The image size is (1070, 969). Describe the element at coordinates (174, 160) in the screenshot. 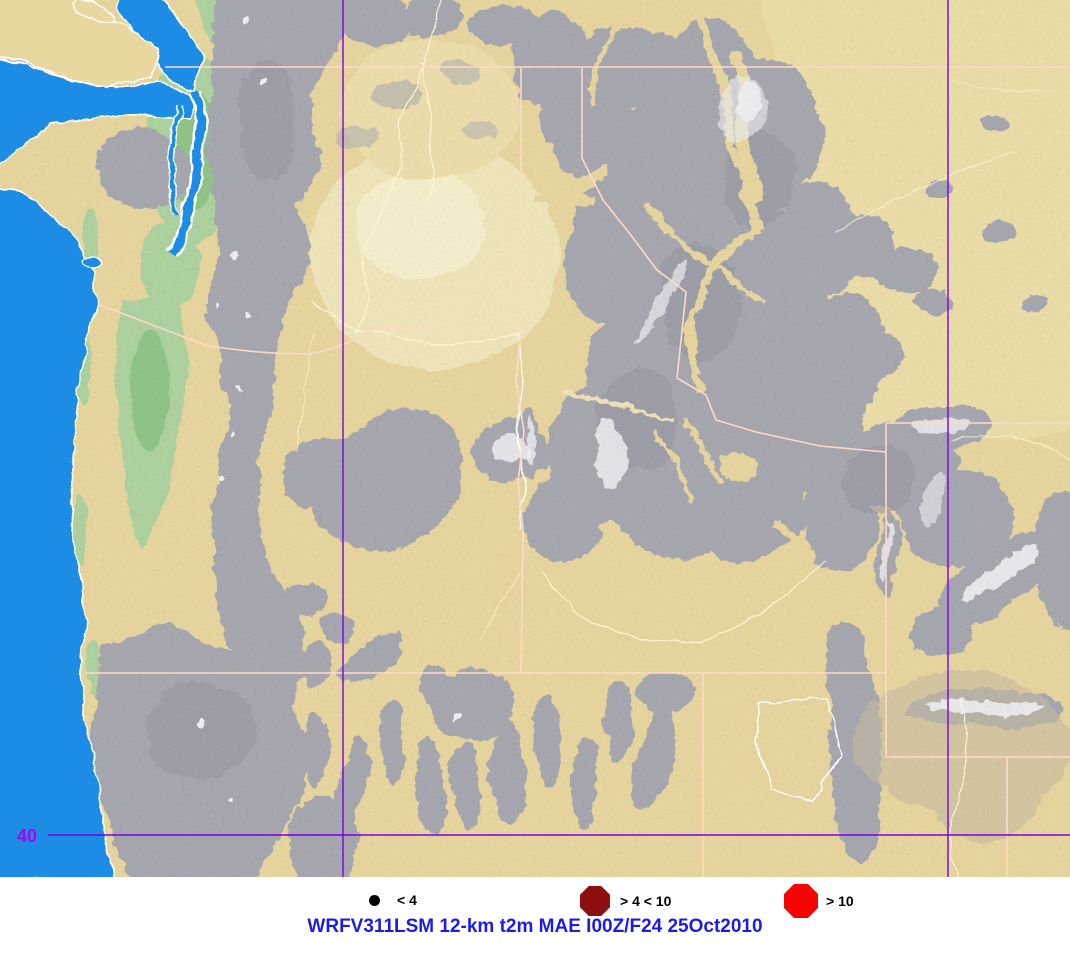

I see `hood-canal` at that location.